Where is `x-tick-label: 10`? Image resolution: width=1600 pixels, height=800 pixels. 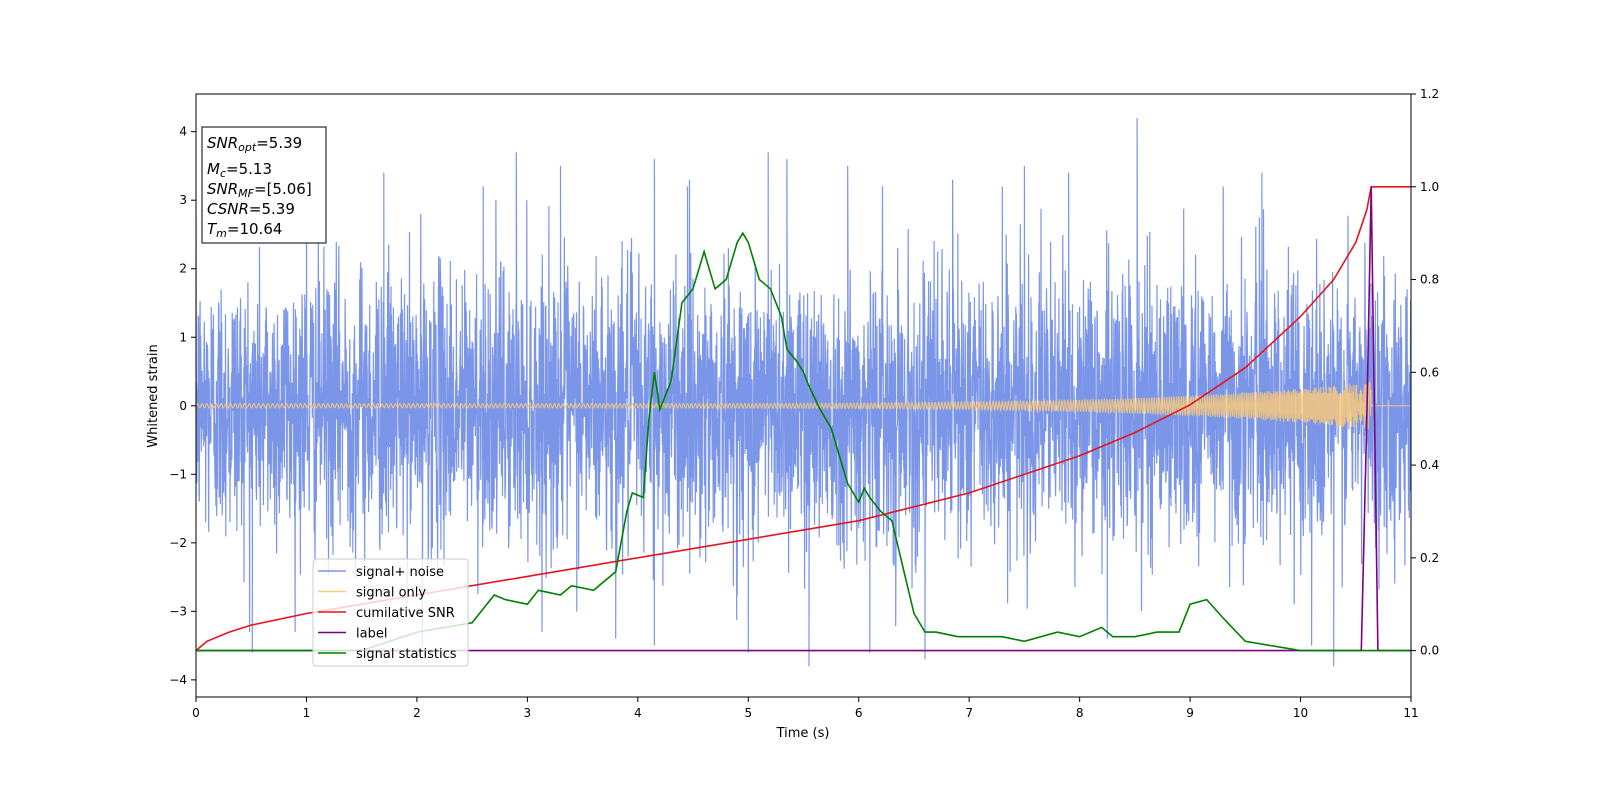
x-tick-label: 10 is located at coordinates (1300, 713).